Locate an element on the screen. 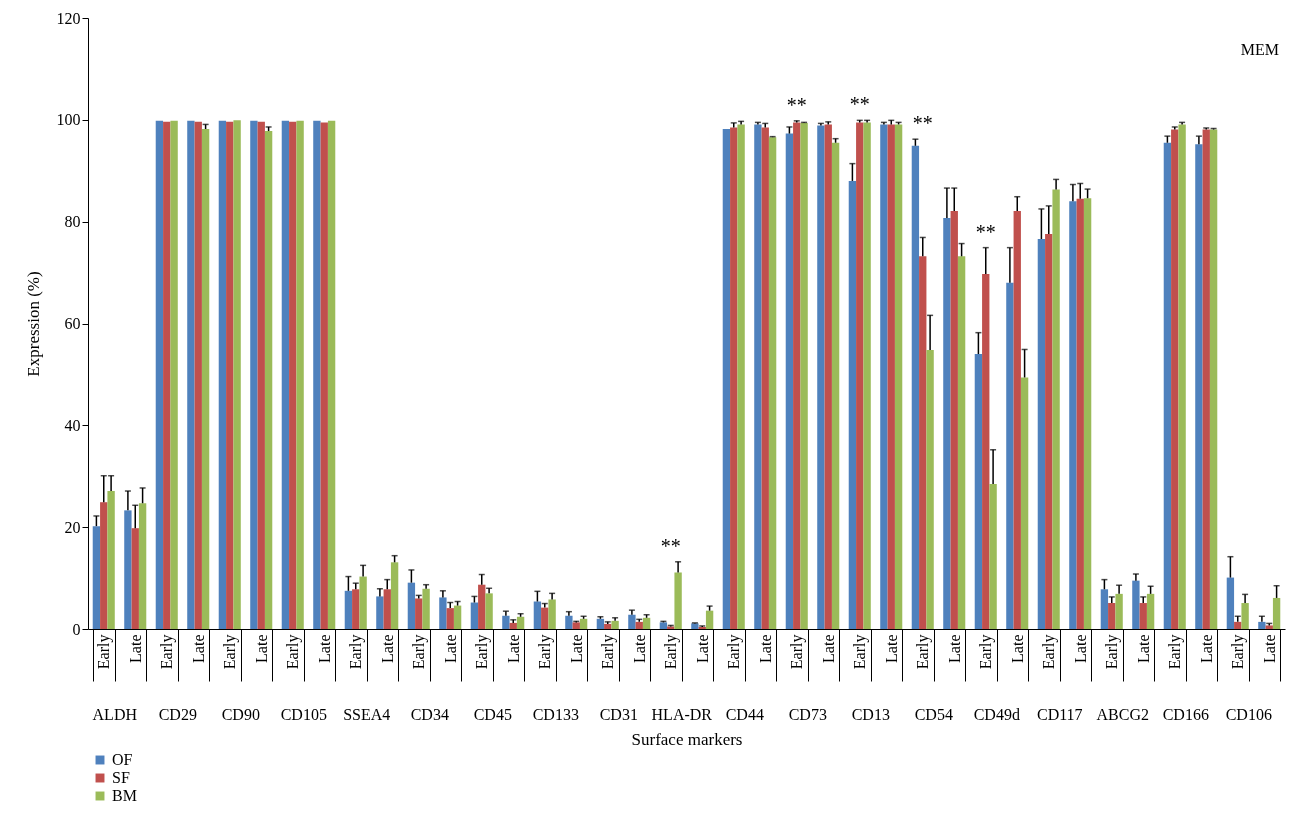  y-tick-label: 120 is located at coordinates (68, 18).